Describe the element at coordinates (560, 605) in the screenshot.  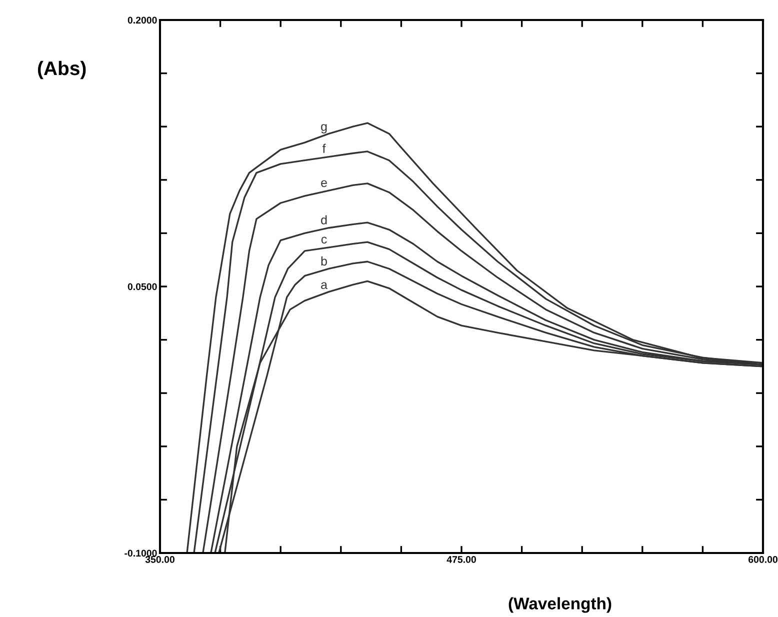
I see `x-axis-title: (Wavelength)` at that location.